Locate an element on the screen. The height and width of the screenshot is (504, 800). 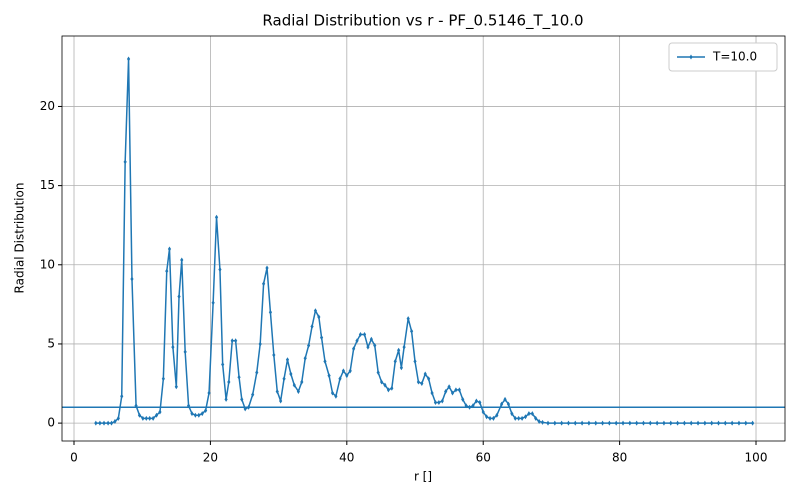
x-axis-label: r [] is located at coordinates (423, 477).